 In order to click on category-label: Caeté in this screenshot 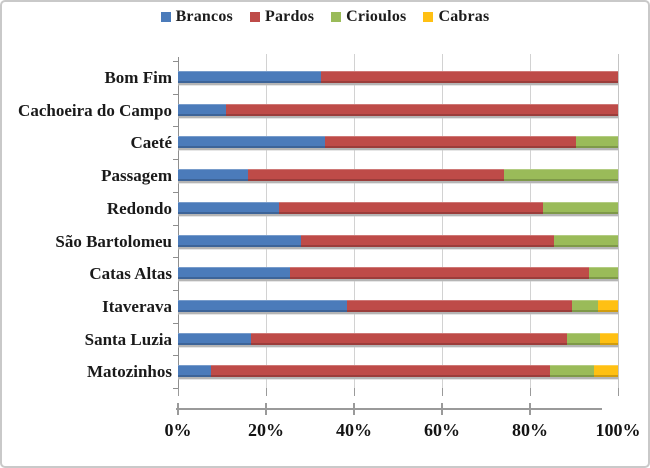, I will do `click(151, 142)`.